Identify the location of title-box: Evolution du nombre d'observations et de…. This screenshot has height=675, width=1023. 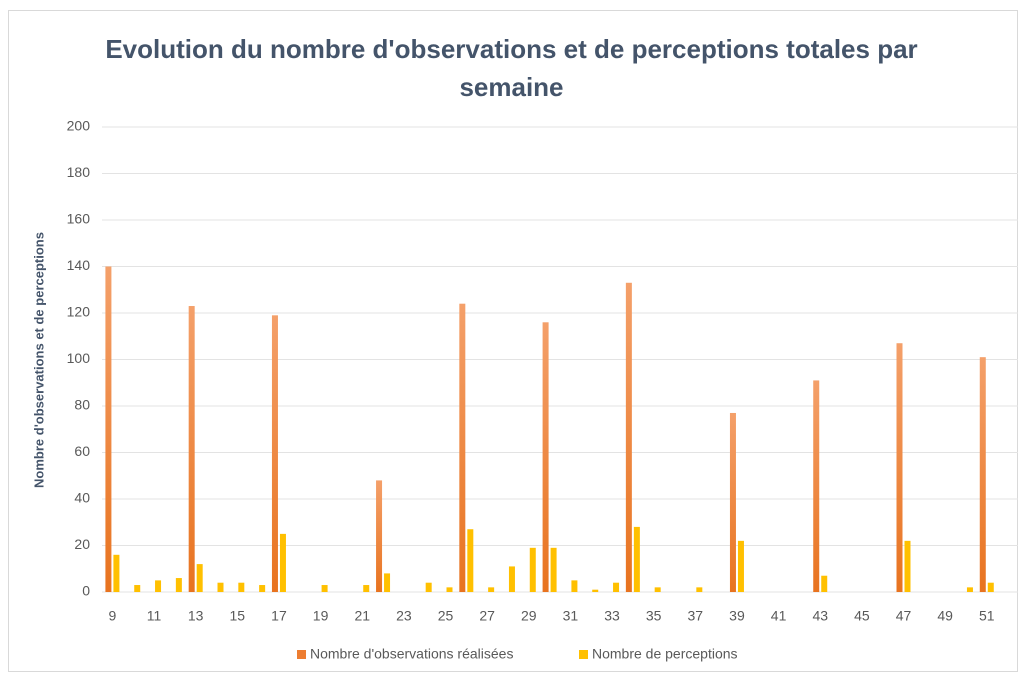
(511, 68).